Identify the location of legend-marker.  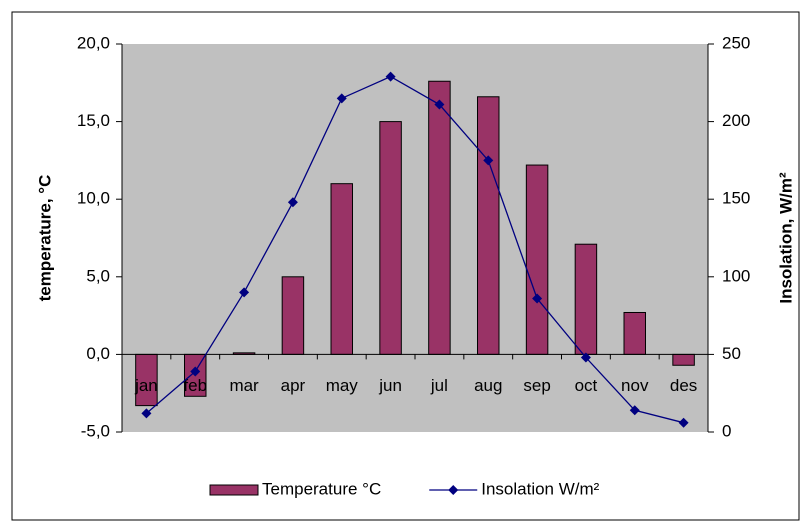
(453, 490).